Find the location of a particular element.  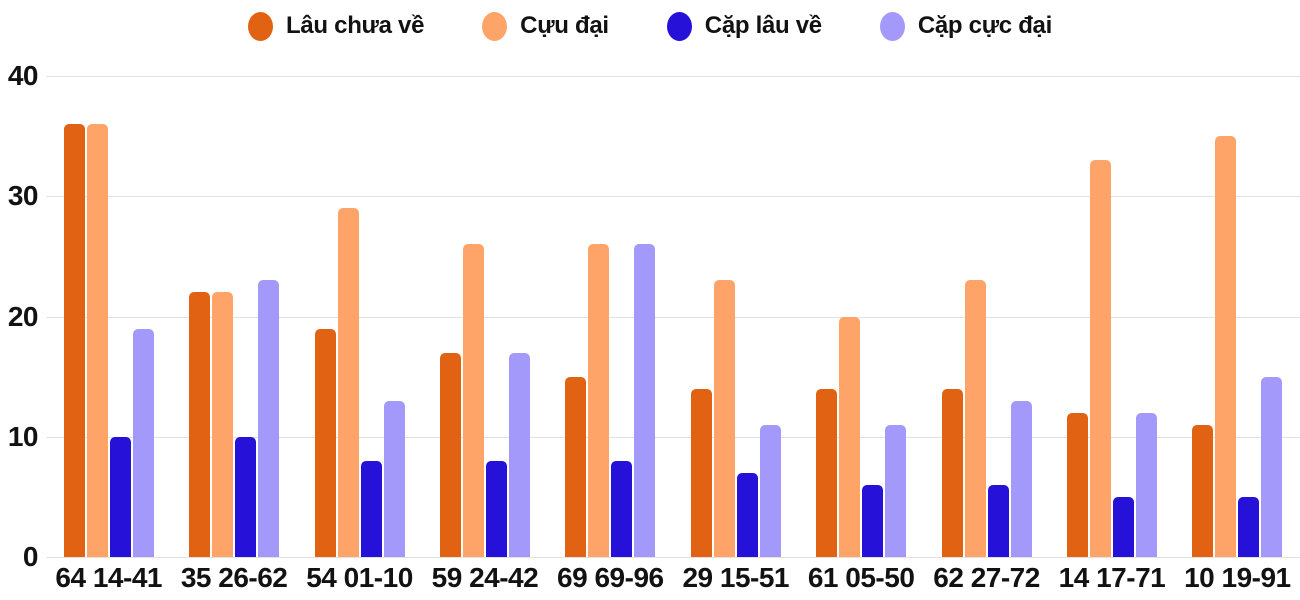

bar-series4-group3 is located at coordinates (394, 478).